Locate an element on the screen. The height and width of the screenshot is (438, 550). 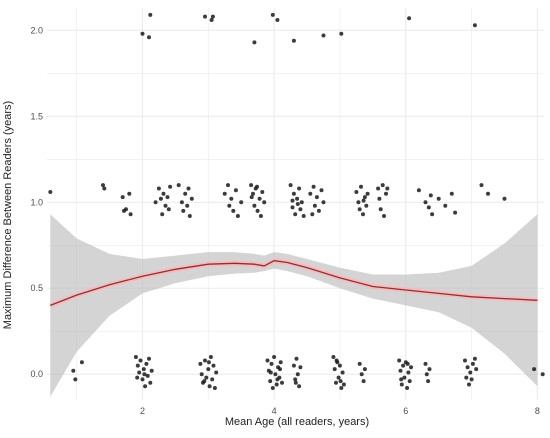
x-axis-label: Mean Age (all readers, years) is located at coordinates (297, 422).